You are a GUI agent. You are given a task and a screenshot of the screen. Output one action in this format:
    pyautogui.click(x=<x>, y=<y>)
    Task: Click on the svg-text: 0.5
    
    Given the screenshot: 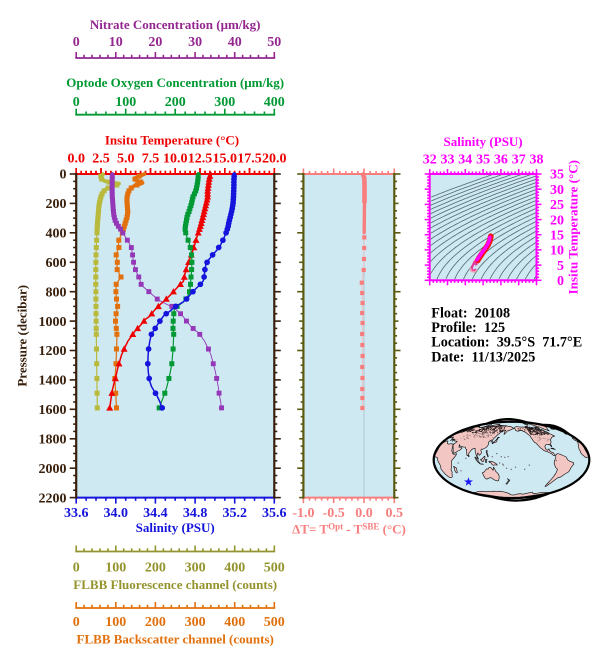 What is the action you would take?
    pyautogui.click(x=395, y=513)
    